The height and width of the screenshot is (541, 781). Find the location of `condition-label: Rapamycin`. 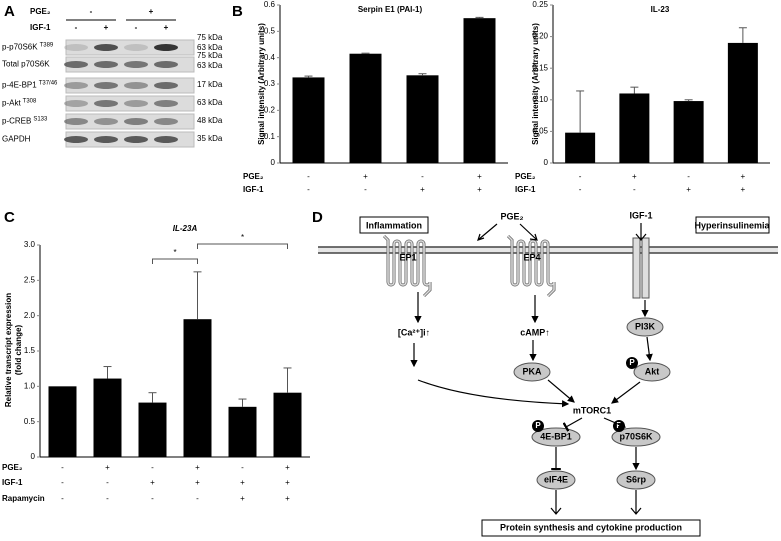

condition-label: Rapamycin is located at coordinates (23, 498).